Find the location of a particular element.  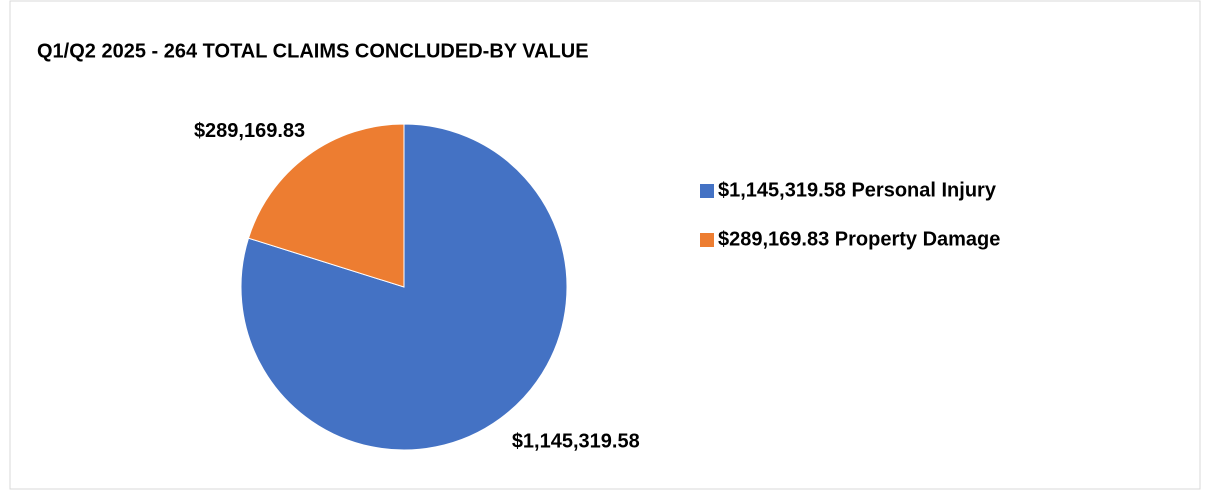

data-label: $1,145,319.58 is located at coordinates (576, 441).